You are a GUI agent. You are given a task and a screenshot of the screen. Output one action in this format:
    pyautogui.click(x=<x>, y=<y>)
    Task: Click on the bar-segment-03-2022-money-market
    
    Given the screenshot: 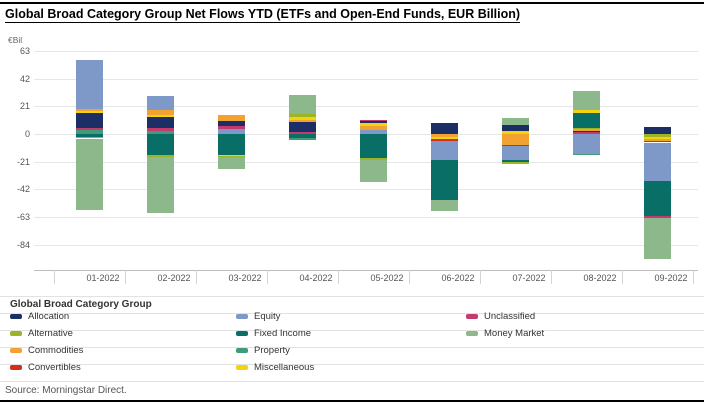 What is the action you would take?
    pyautogui.click(x=231, y=162)
    